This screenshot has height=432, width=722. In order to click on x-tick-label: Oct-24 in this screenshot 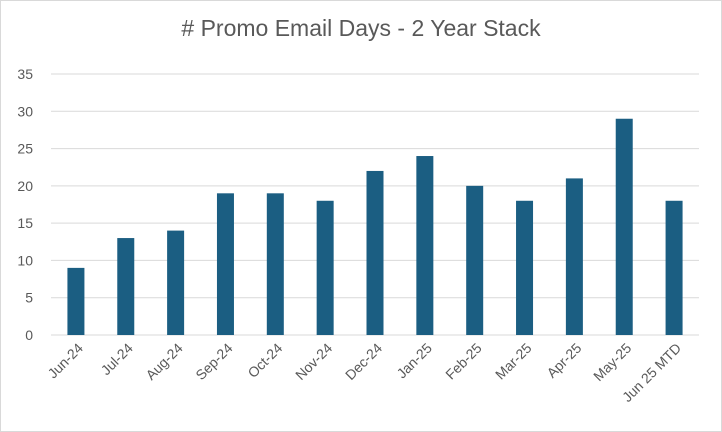, I will do `click(264, 360)`.